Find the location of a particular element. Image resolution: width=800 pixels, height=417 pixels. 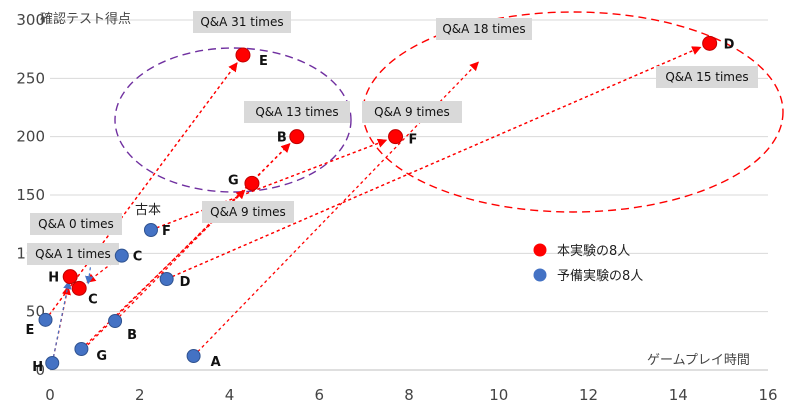

pre-point-C is located at coordinates (121, 255).